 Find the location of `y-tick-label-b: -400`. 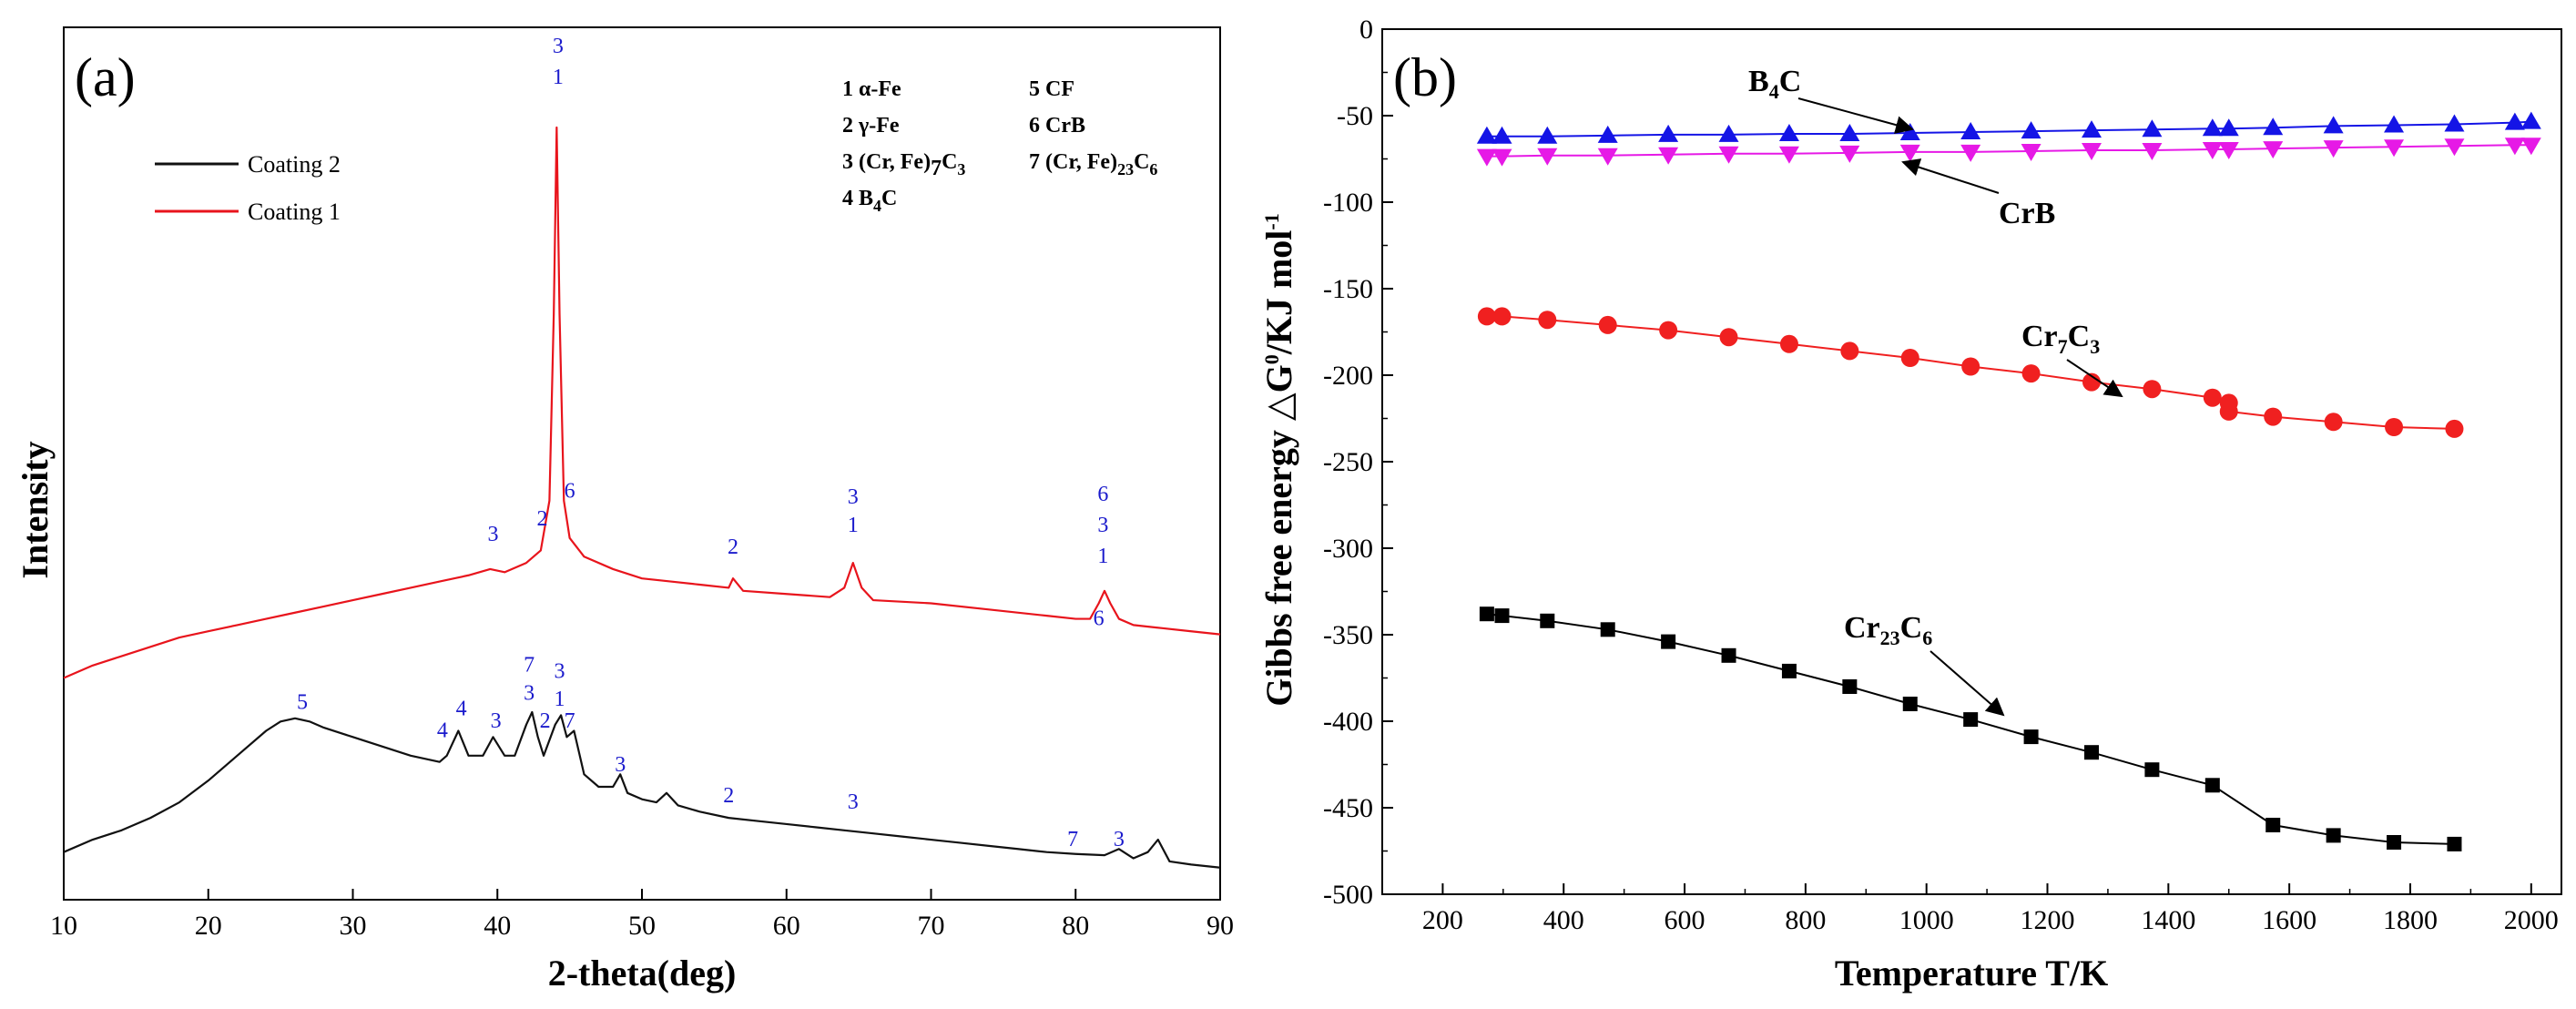

y-tick-label-b: -400 is located at coordinates (1348, 722).